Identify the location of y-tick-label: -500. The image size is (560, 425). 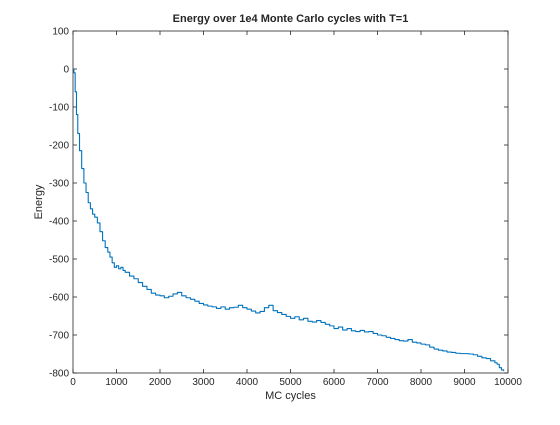
(59, 260).